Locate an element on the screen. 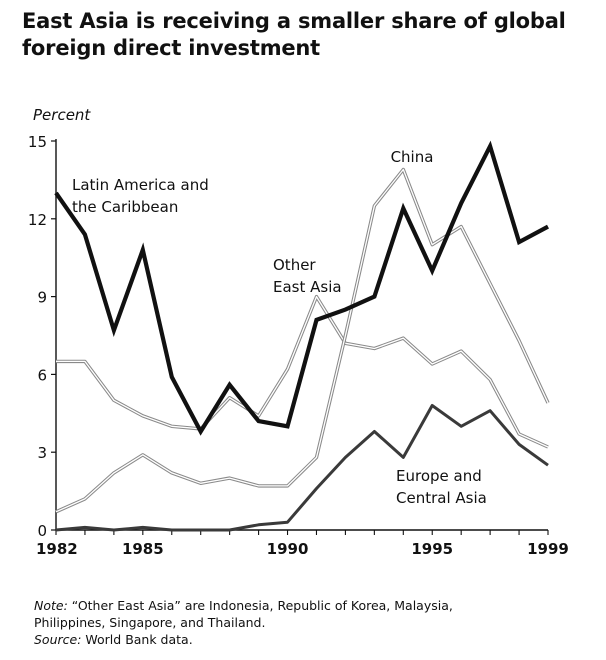 This screenshot has width=606, height=660. note-prefix: Note: is located at coordinates (51, 605).